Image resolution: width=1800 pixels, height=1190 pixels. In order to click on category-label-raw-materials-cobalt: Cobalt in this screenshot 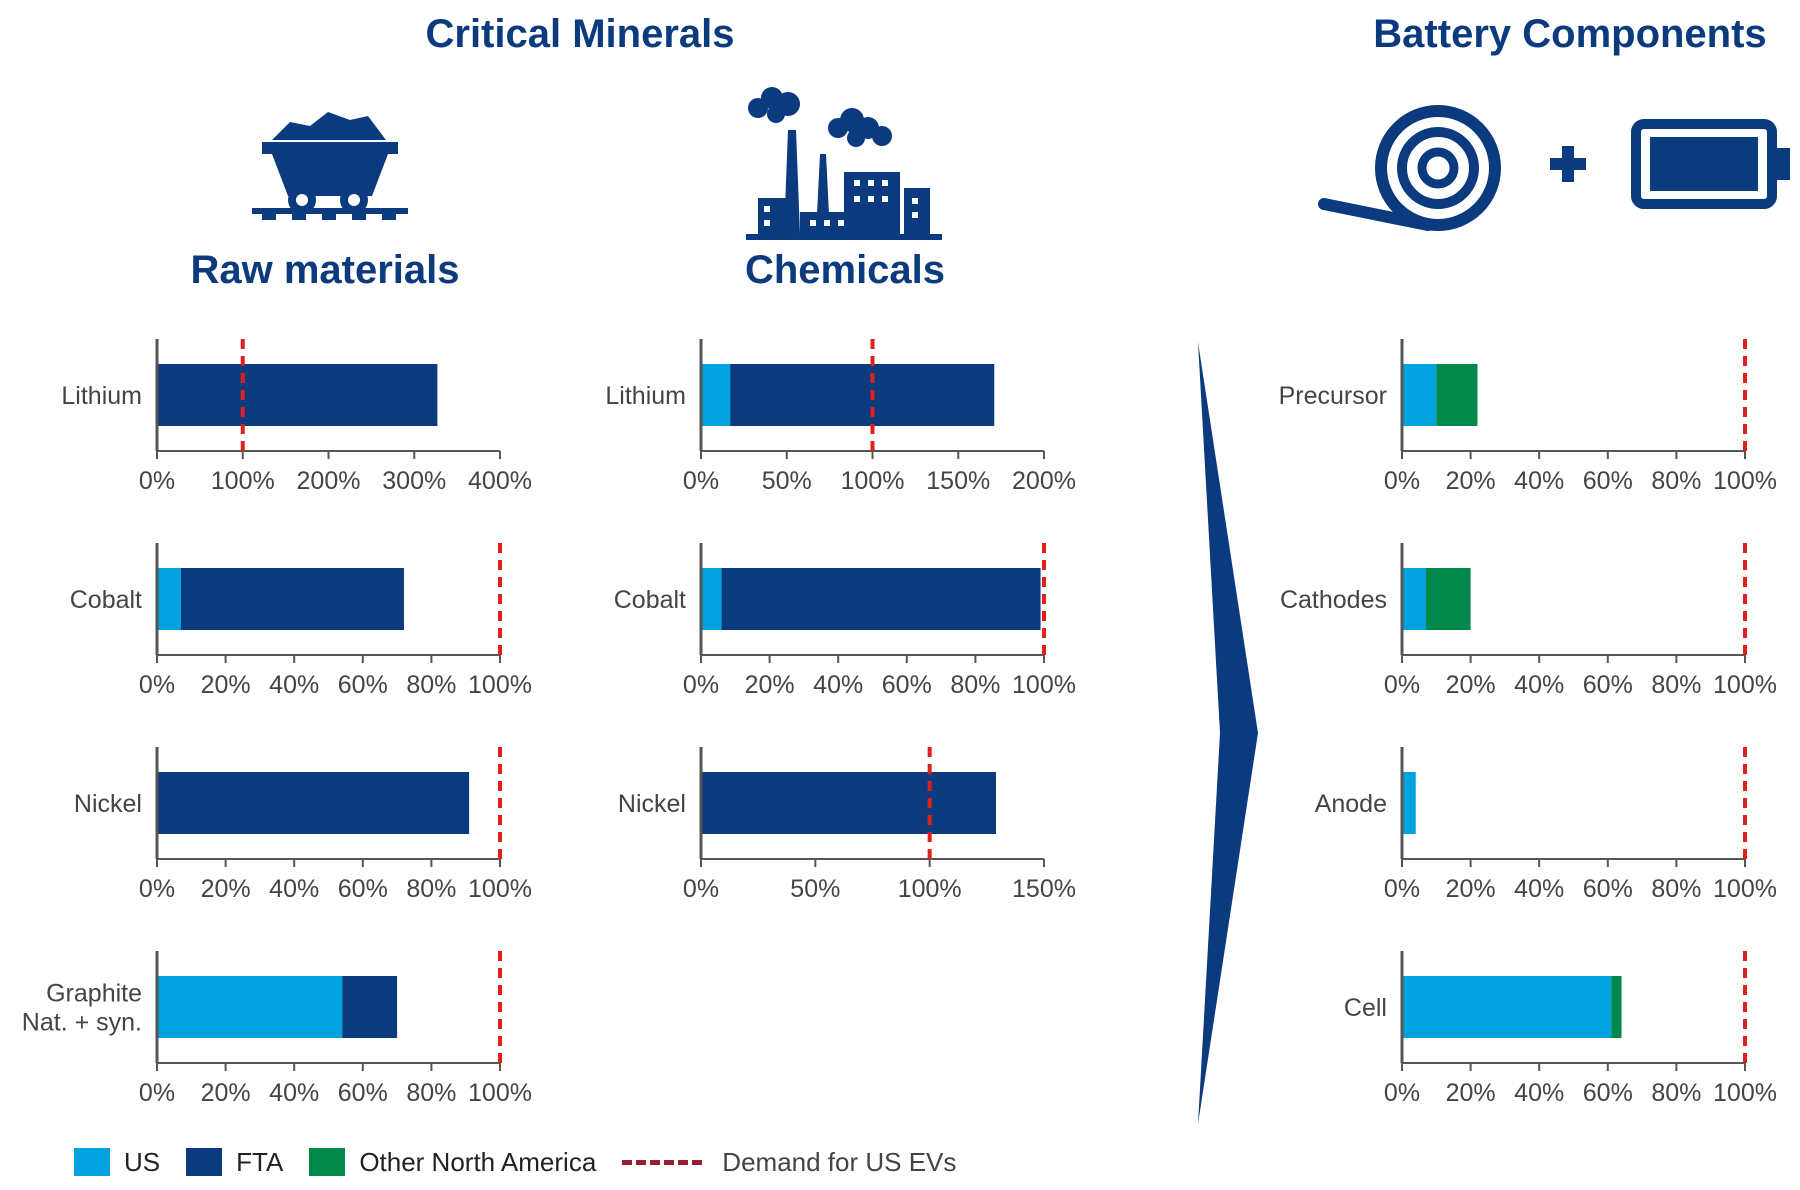, I will do `click(106, 600)`.